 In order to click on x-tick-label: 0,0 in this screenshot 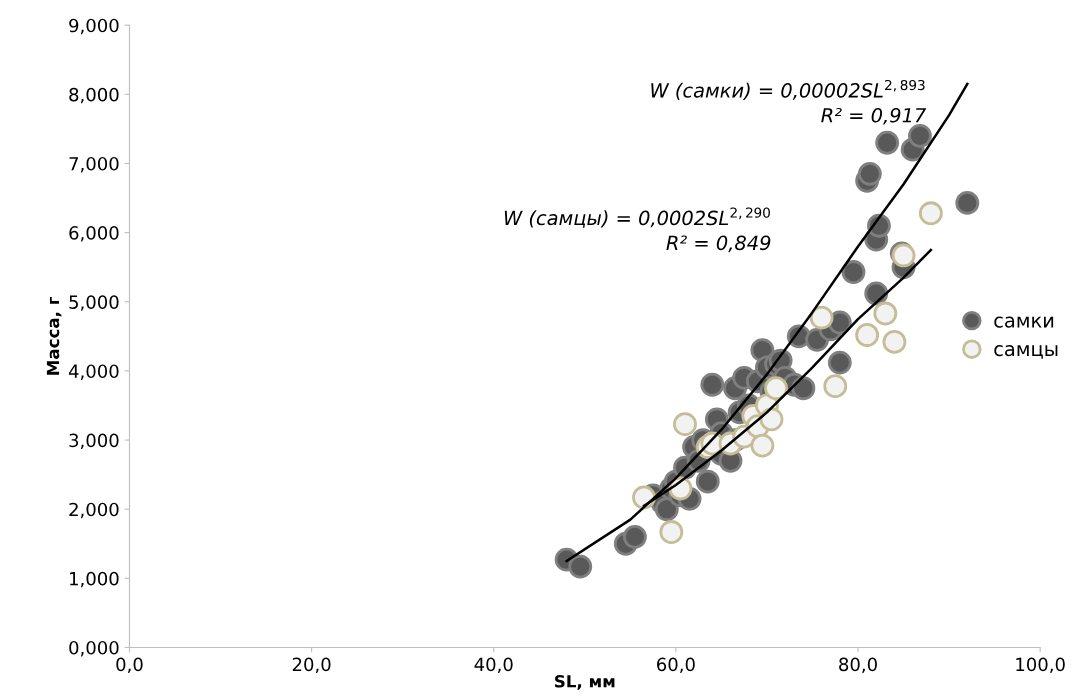, I will do `click(129, 665)`.